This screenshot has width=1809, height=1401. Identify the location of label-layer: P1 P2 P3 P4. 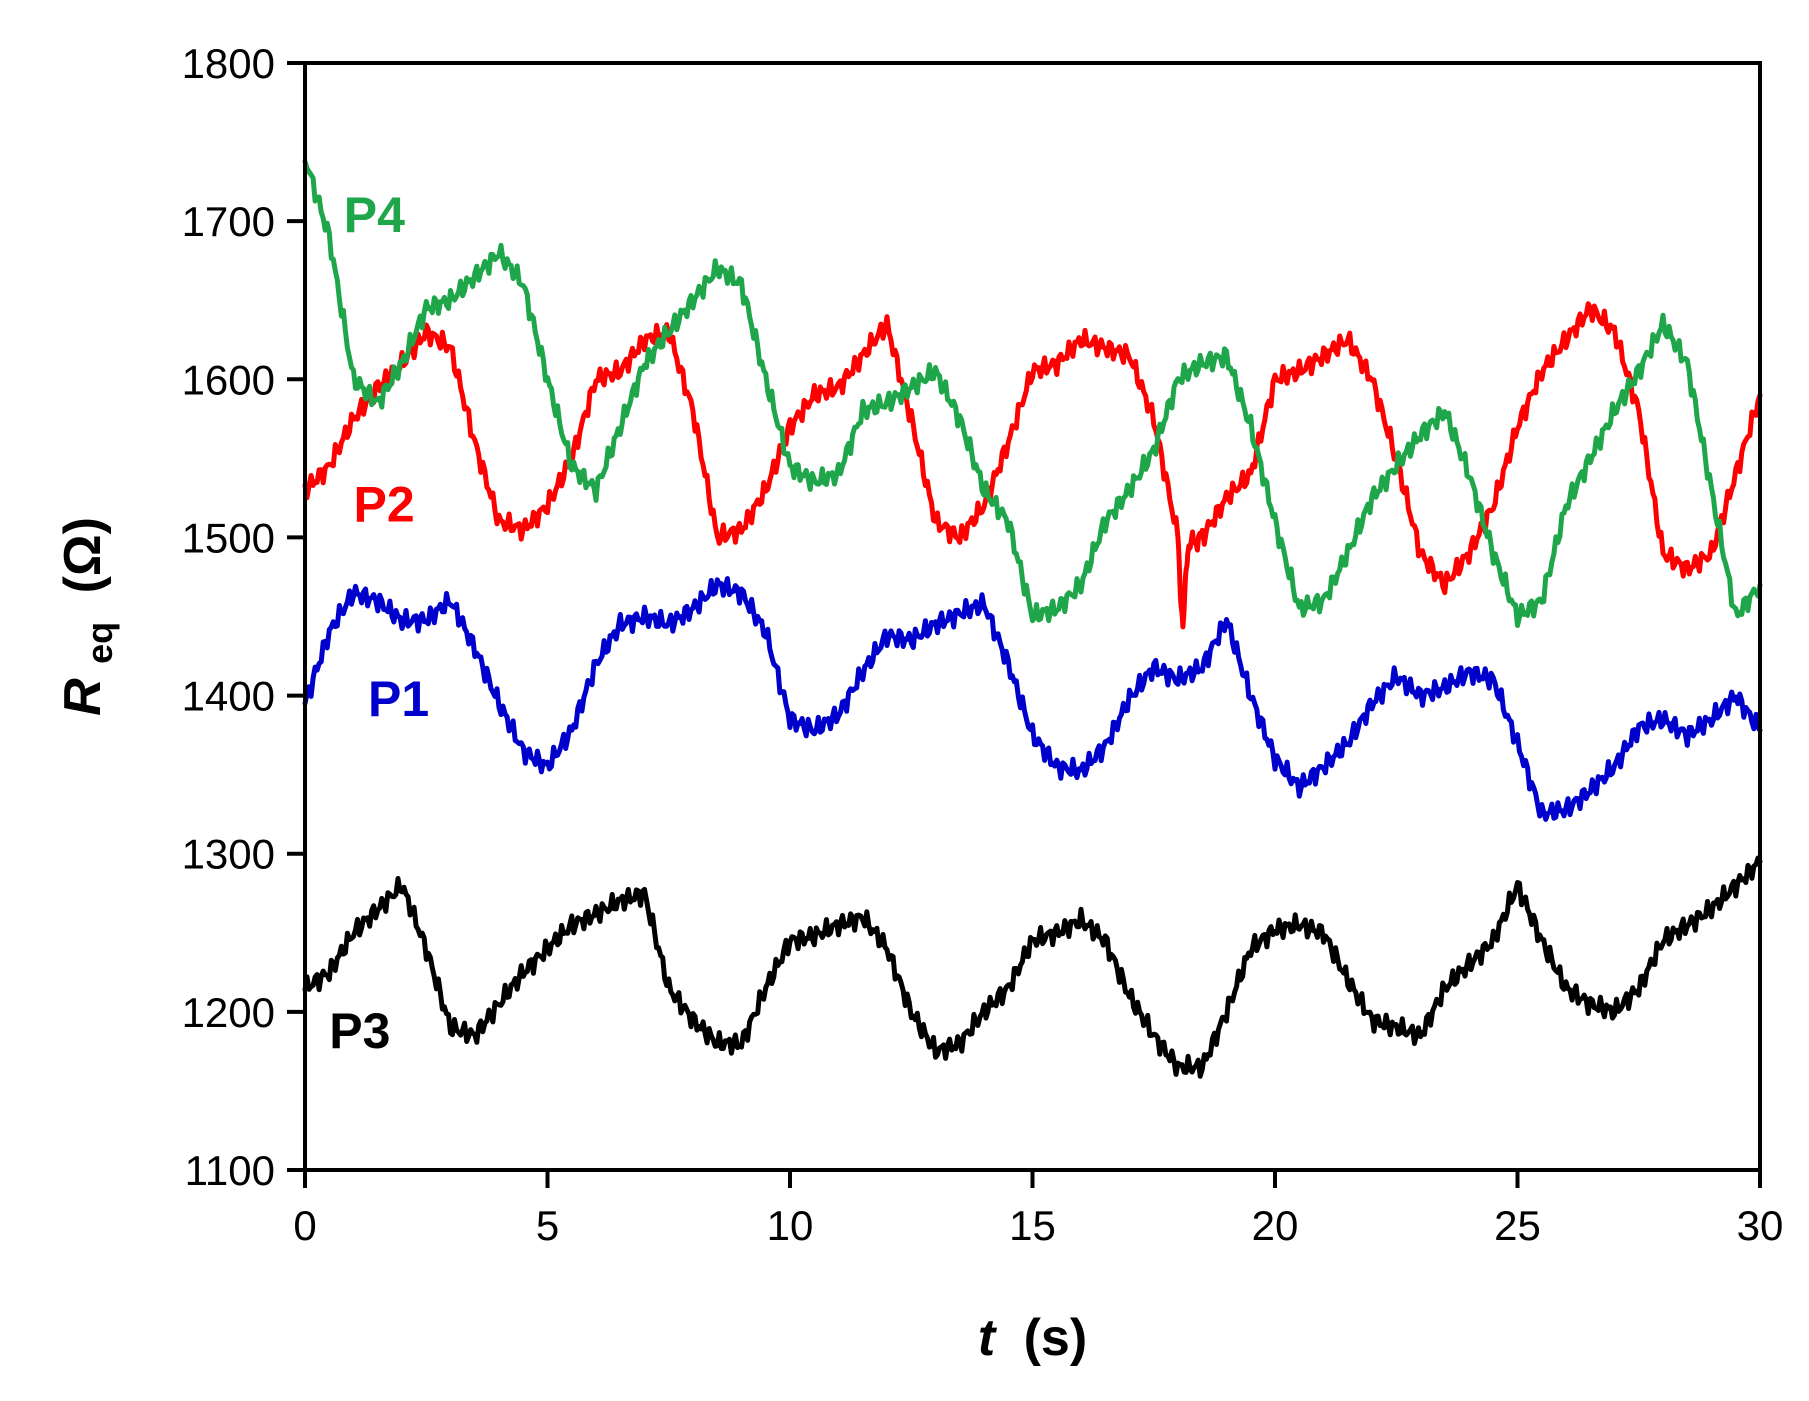
(379, 623).